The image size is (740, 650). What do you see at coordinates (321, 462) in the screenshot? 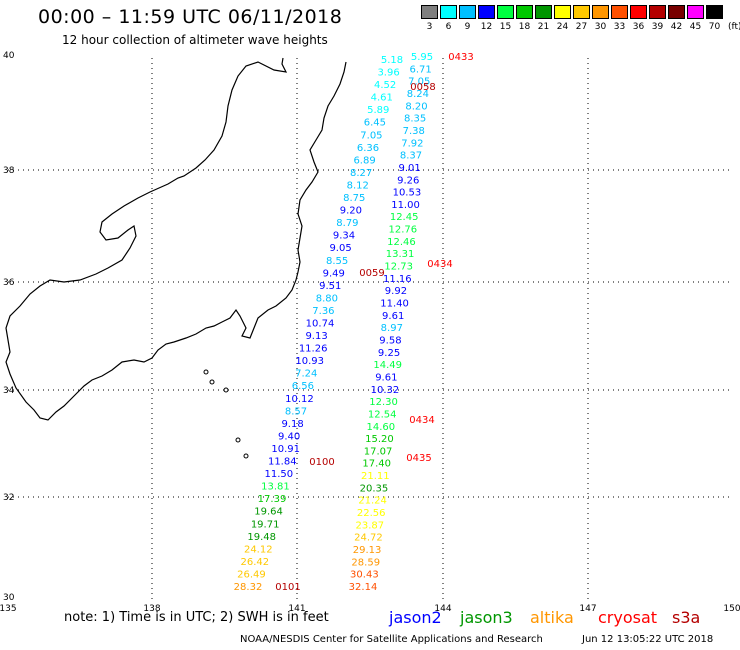
I see `time-label: 0100` at bounding box center [321, 462].